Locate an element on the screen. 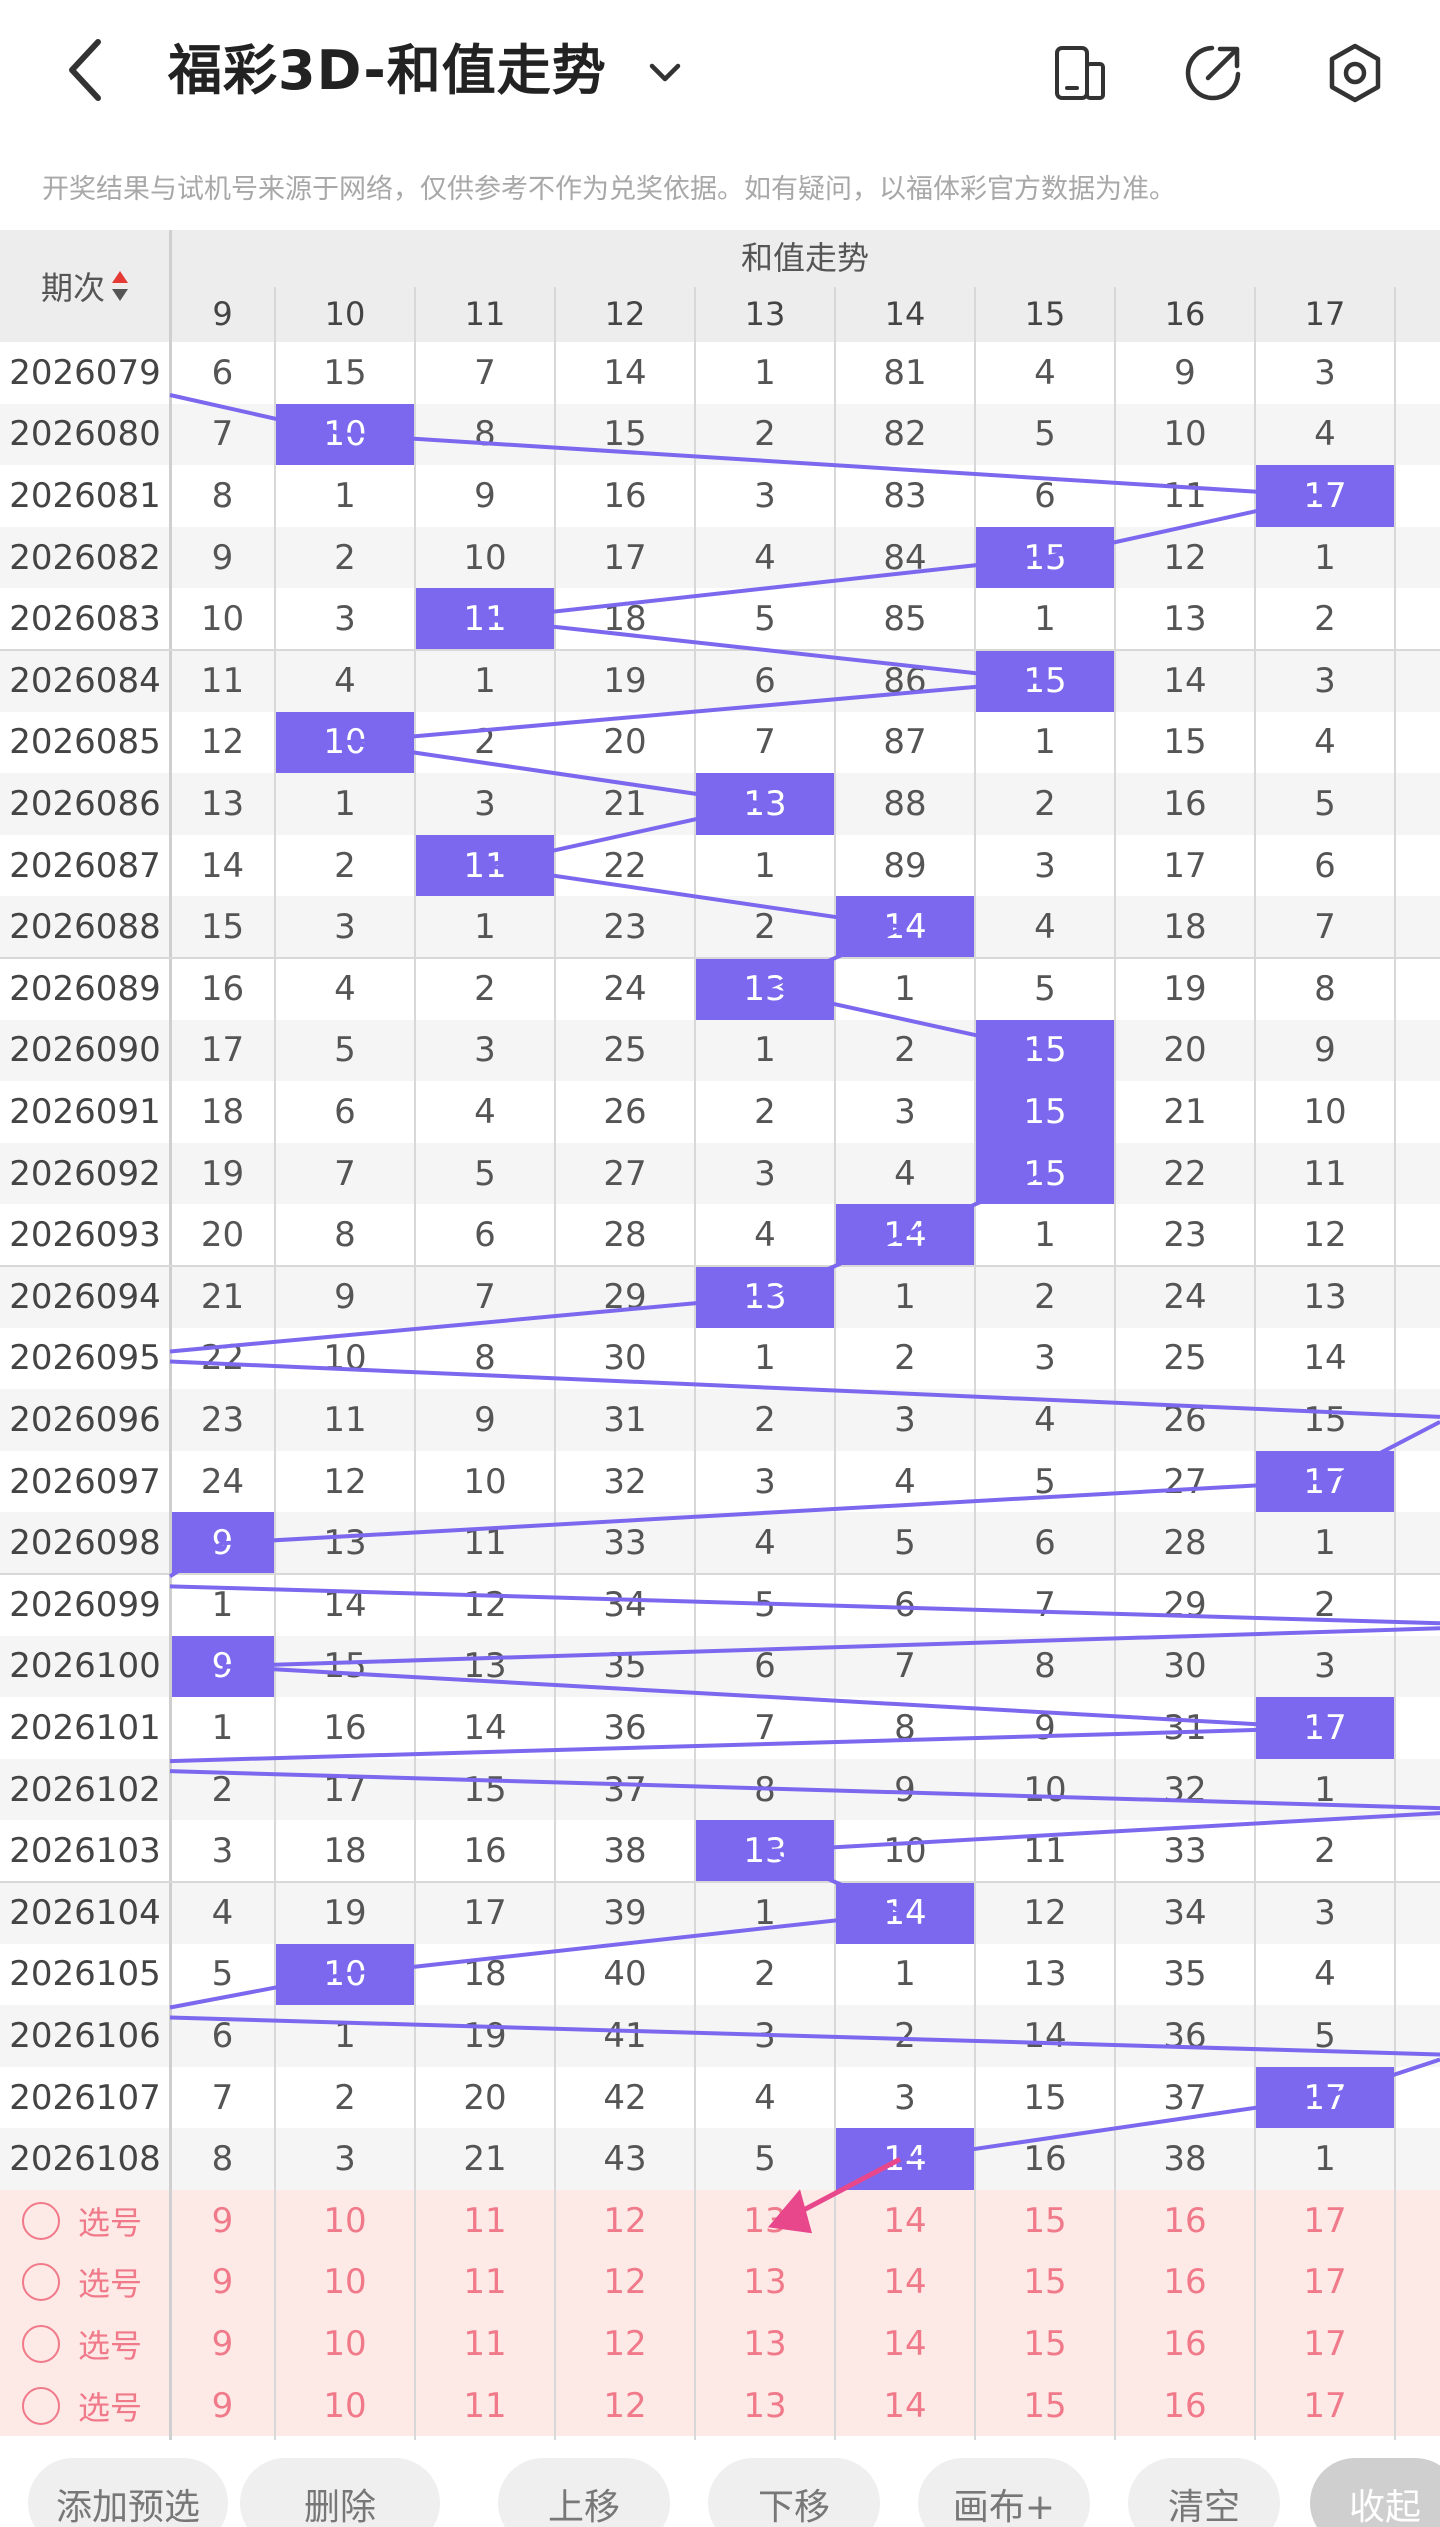 Image resolution: width=1440 pixels, height=2527 pixels. cell-value: 81 is located at coordinates (905, 372).